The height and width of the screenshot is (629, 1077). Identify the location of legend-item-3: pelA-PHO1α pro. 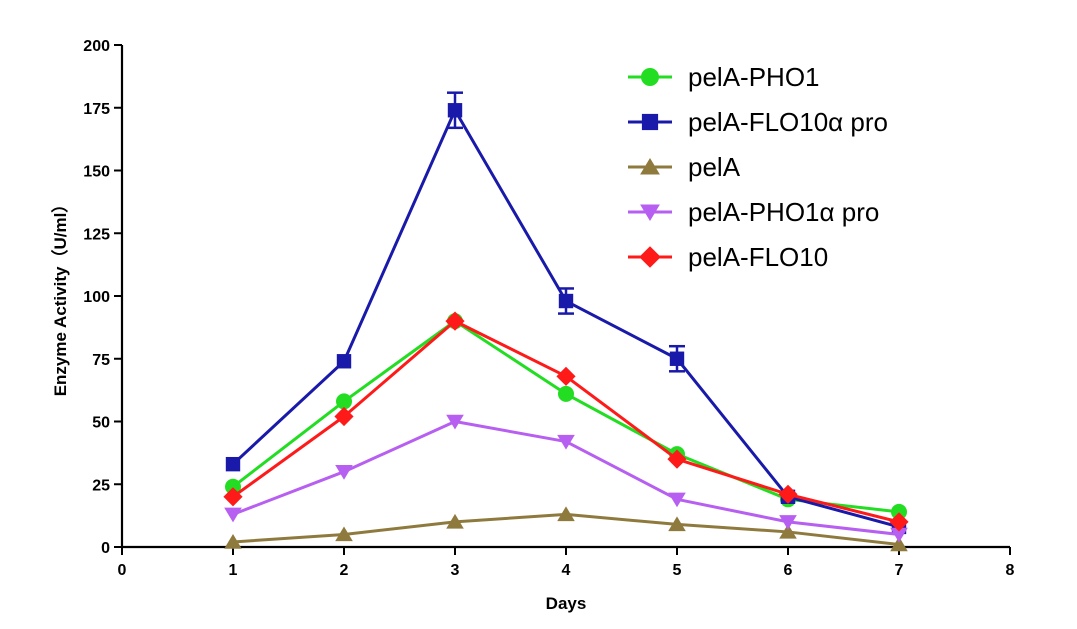
(753, 212).